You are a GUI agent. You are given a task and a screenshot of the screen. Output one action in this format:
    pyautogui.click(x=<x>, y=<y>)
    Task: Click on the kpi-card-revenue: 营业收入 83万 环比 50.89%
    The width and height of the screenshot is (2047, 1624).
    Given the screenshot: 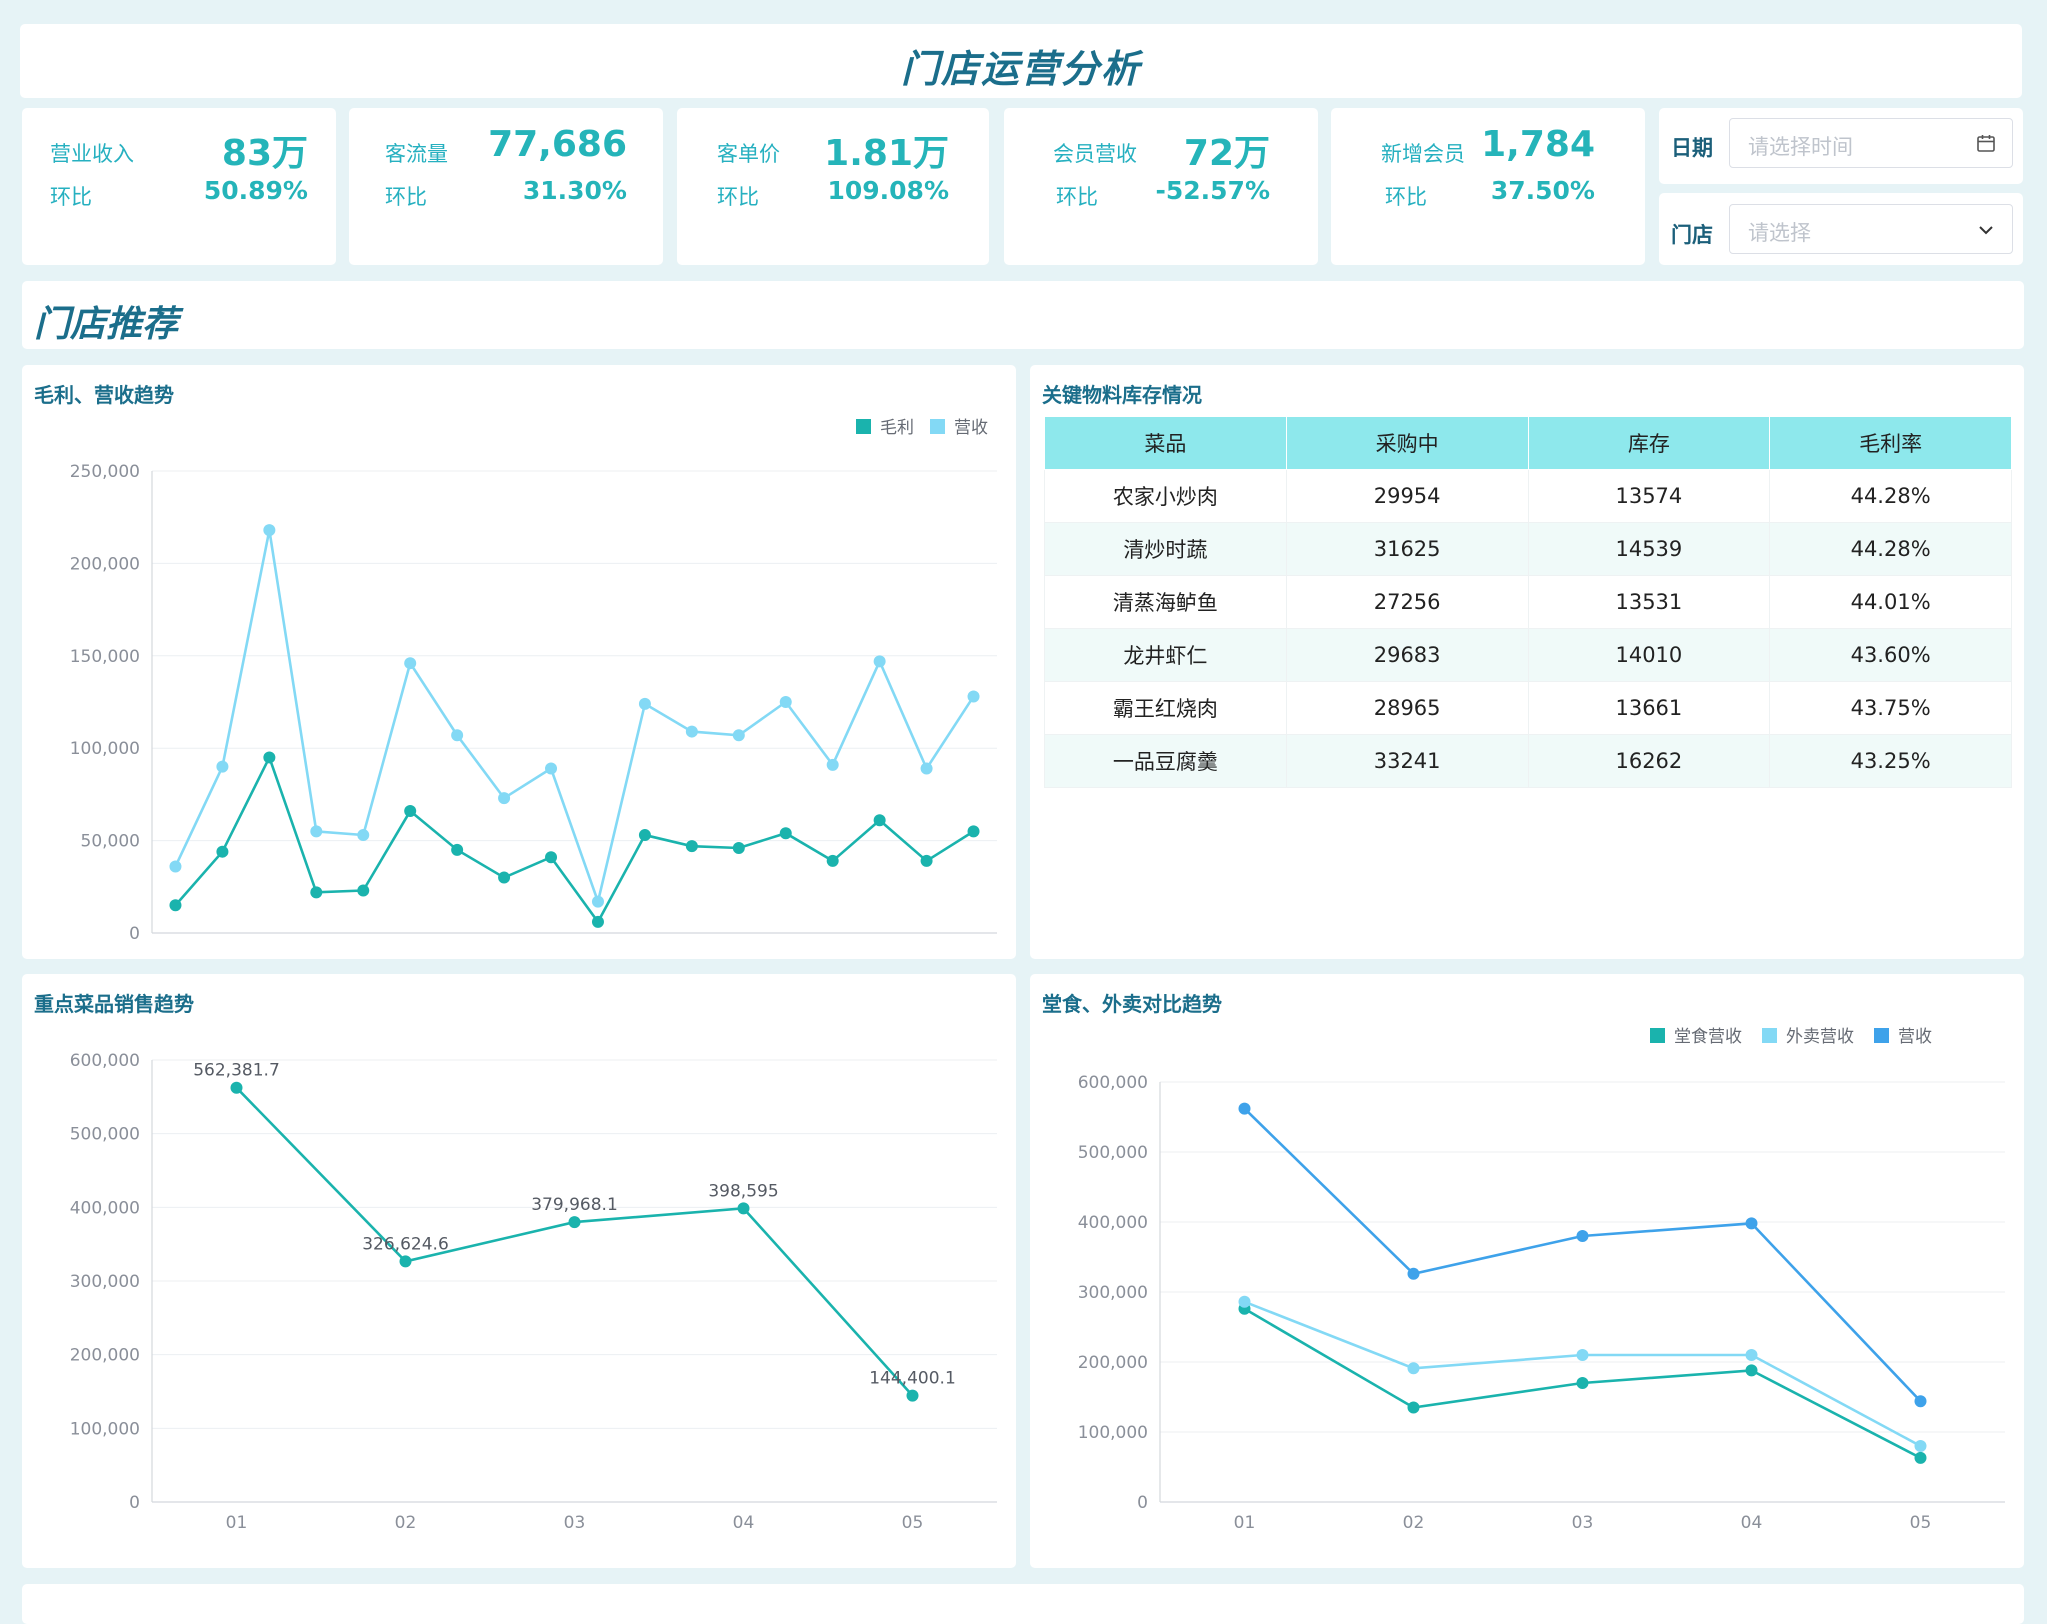 What is the action you would take?
    pyautogui.click(x=179, y=186)
    